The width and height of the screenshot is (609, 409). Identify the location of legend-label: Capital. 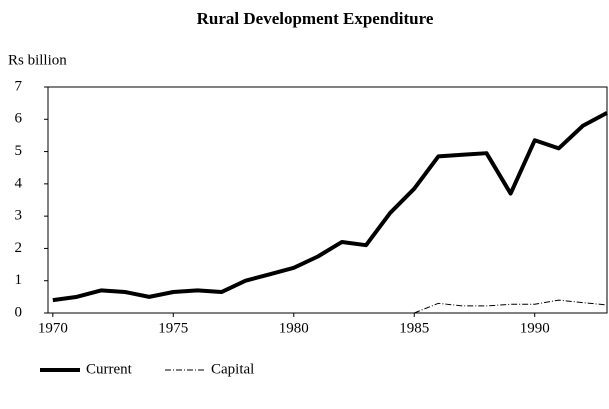
(232, 369).